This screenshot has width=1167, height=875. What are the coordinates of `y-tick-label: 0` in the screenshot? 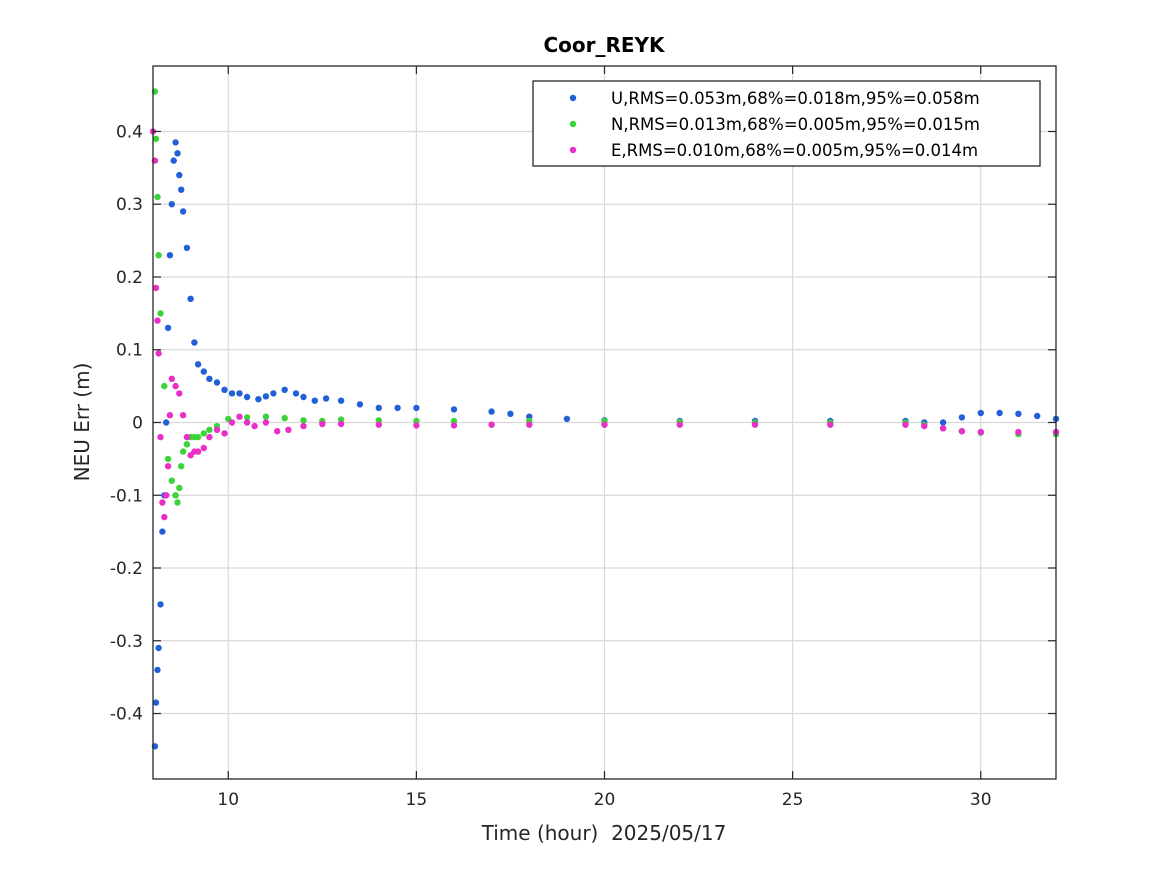 It's located at (137, 424).